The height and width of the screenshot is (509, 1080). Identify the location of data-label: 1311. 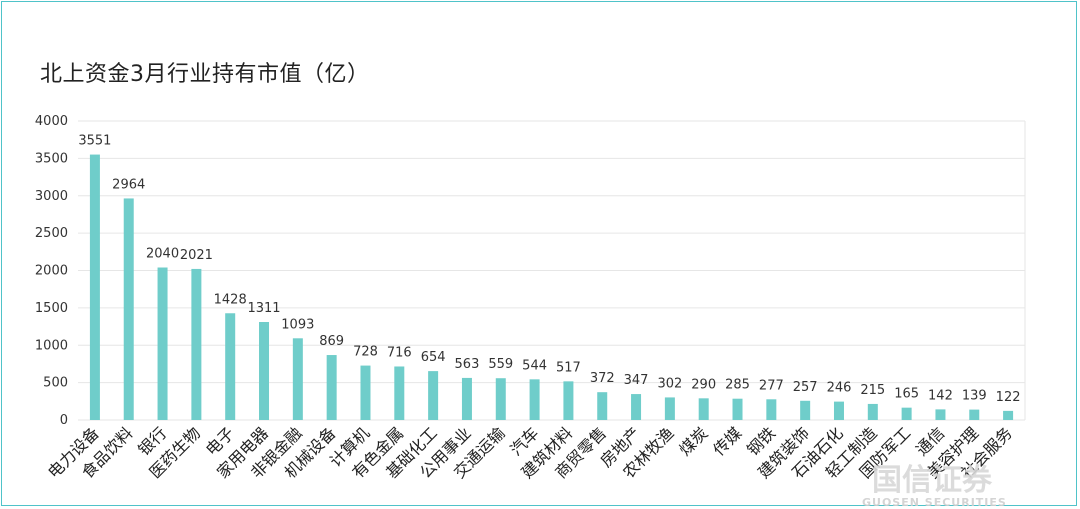
(263, 308).